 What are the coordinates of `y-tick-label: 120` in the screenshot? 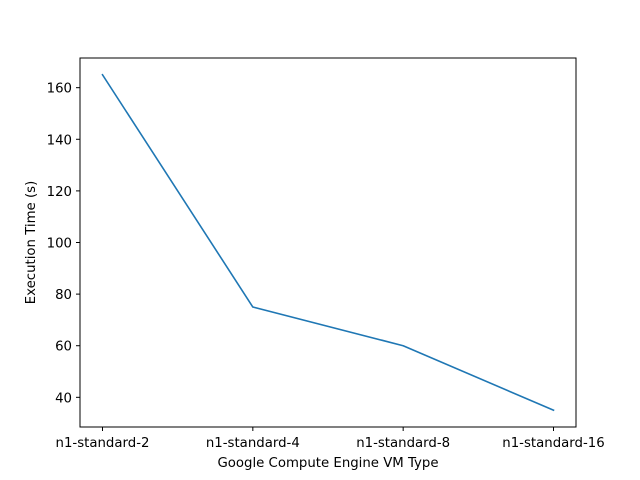 It's located at (59, 192).